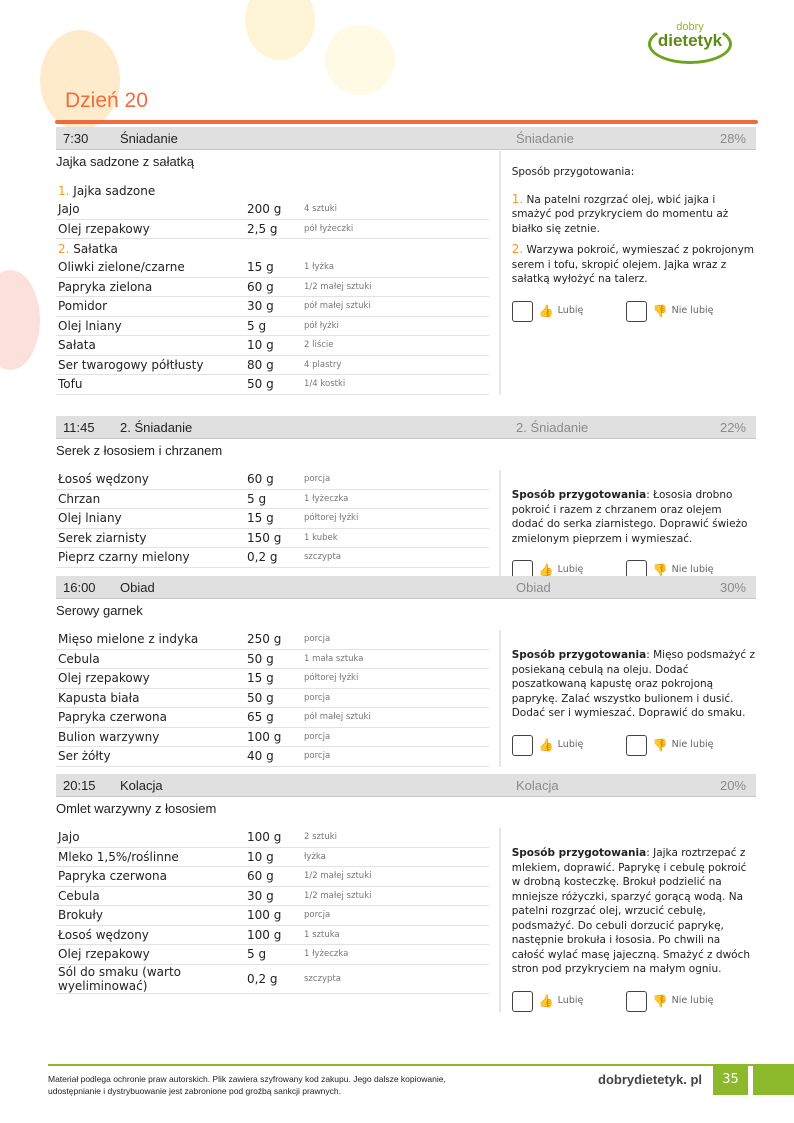 This screenshot has height=1123, width=794. Describe the element at coordinates (102, 537) in the screenshot. I see `ingredient-name: Serek ziarnisty` at that location.